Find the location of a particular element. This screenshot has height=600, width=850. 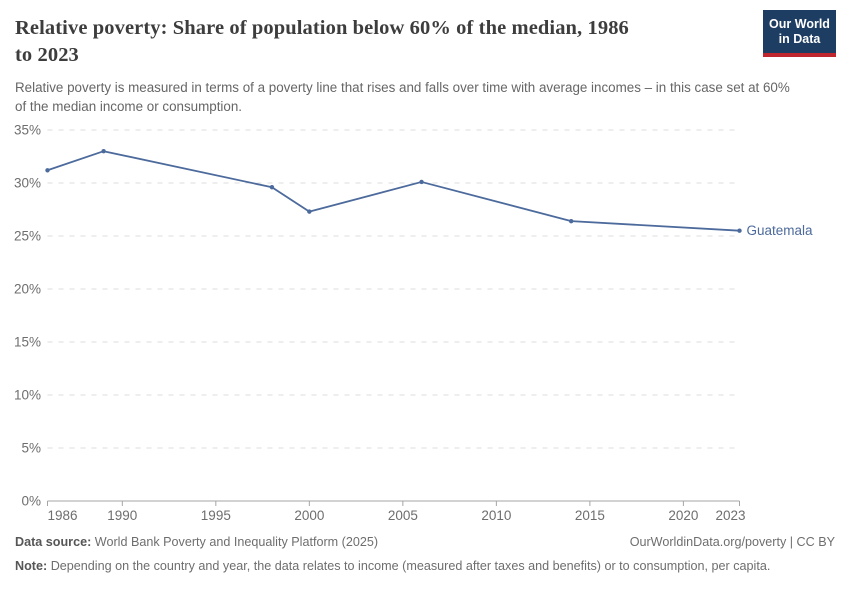

x-axis-tick-label: 1990 is located at coordinates (122, 515).